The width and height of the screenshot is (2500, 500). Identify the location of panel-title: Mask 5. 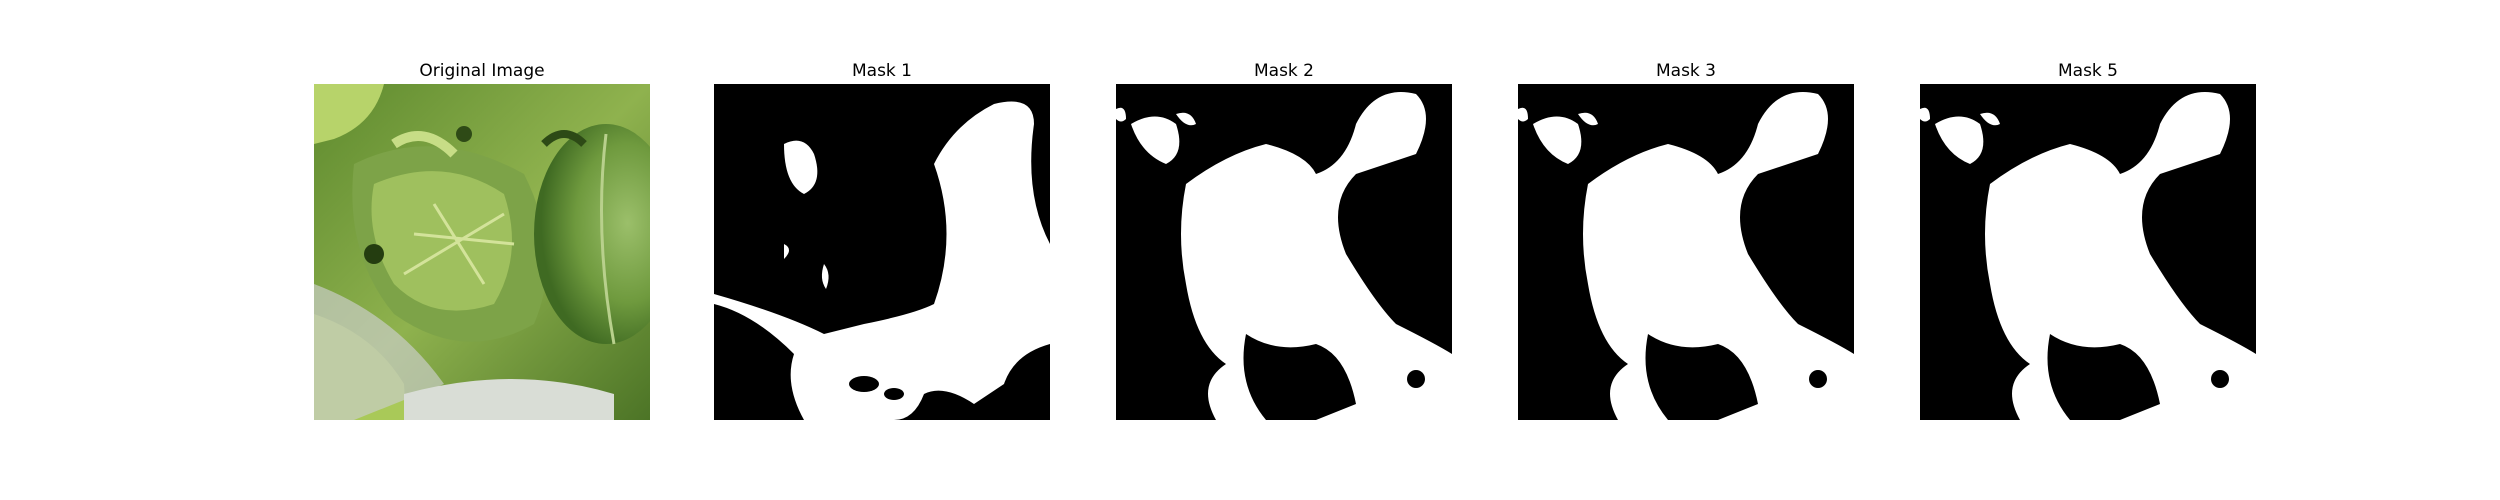
(2087, 71).